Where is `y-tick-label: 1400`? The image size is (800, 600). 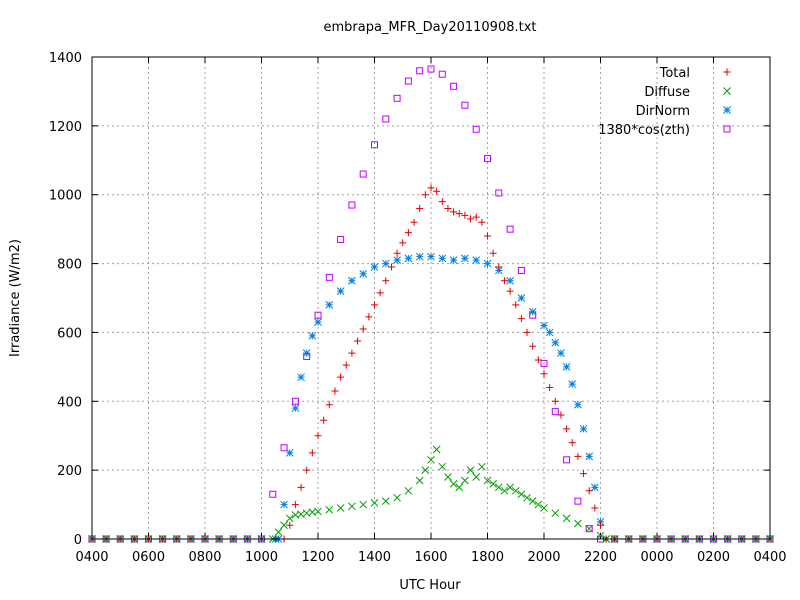 y-tick-label: 1400 is located at coordinates (65, 58).